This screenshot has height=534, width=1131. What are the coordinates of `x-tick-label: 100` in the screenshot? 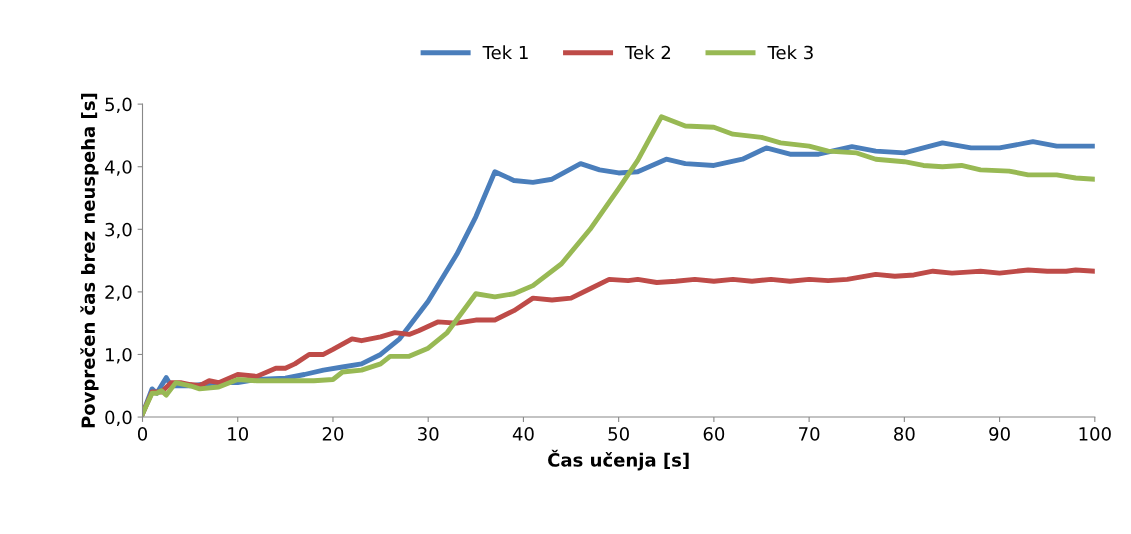 It's located at (1095, 434).